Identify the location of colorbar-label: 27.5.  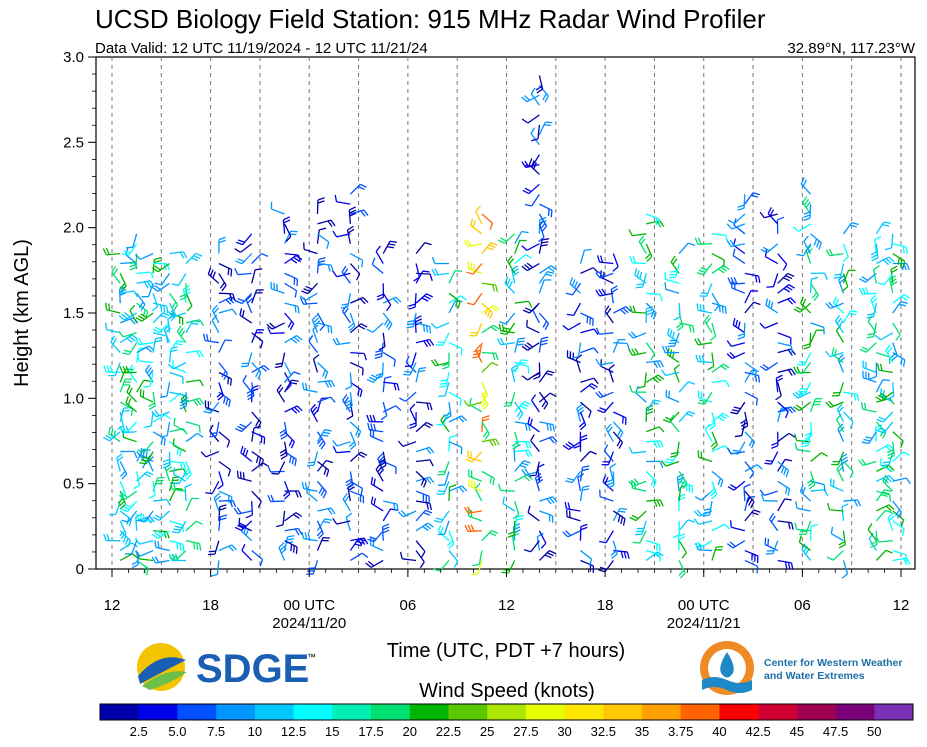
(525, 731).